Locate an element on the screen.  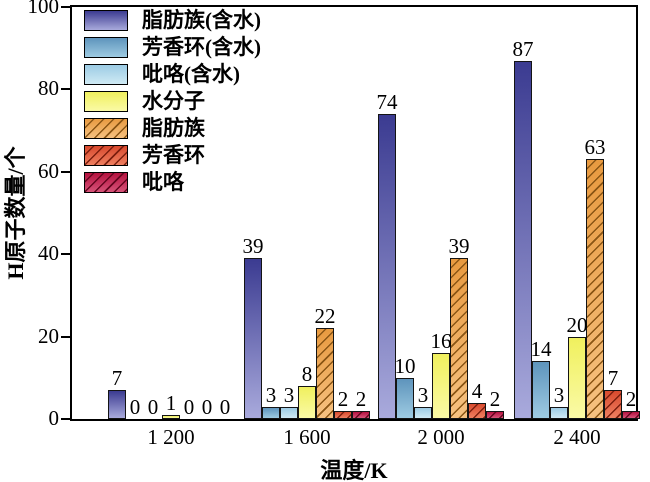
x-tick-label: 1 600 is located at coordinates (307, 437).